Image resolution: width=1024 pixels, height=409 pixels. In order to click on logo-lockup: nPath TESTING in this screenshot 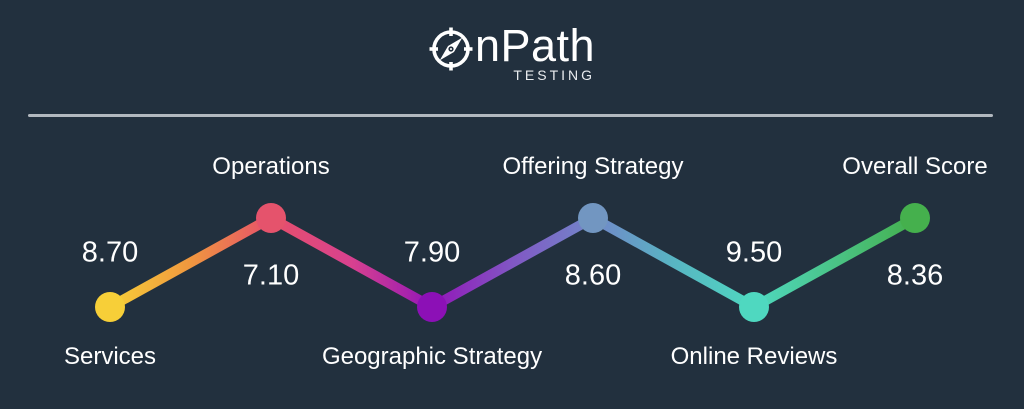, I will do `click(512, 52)`.